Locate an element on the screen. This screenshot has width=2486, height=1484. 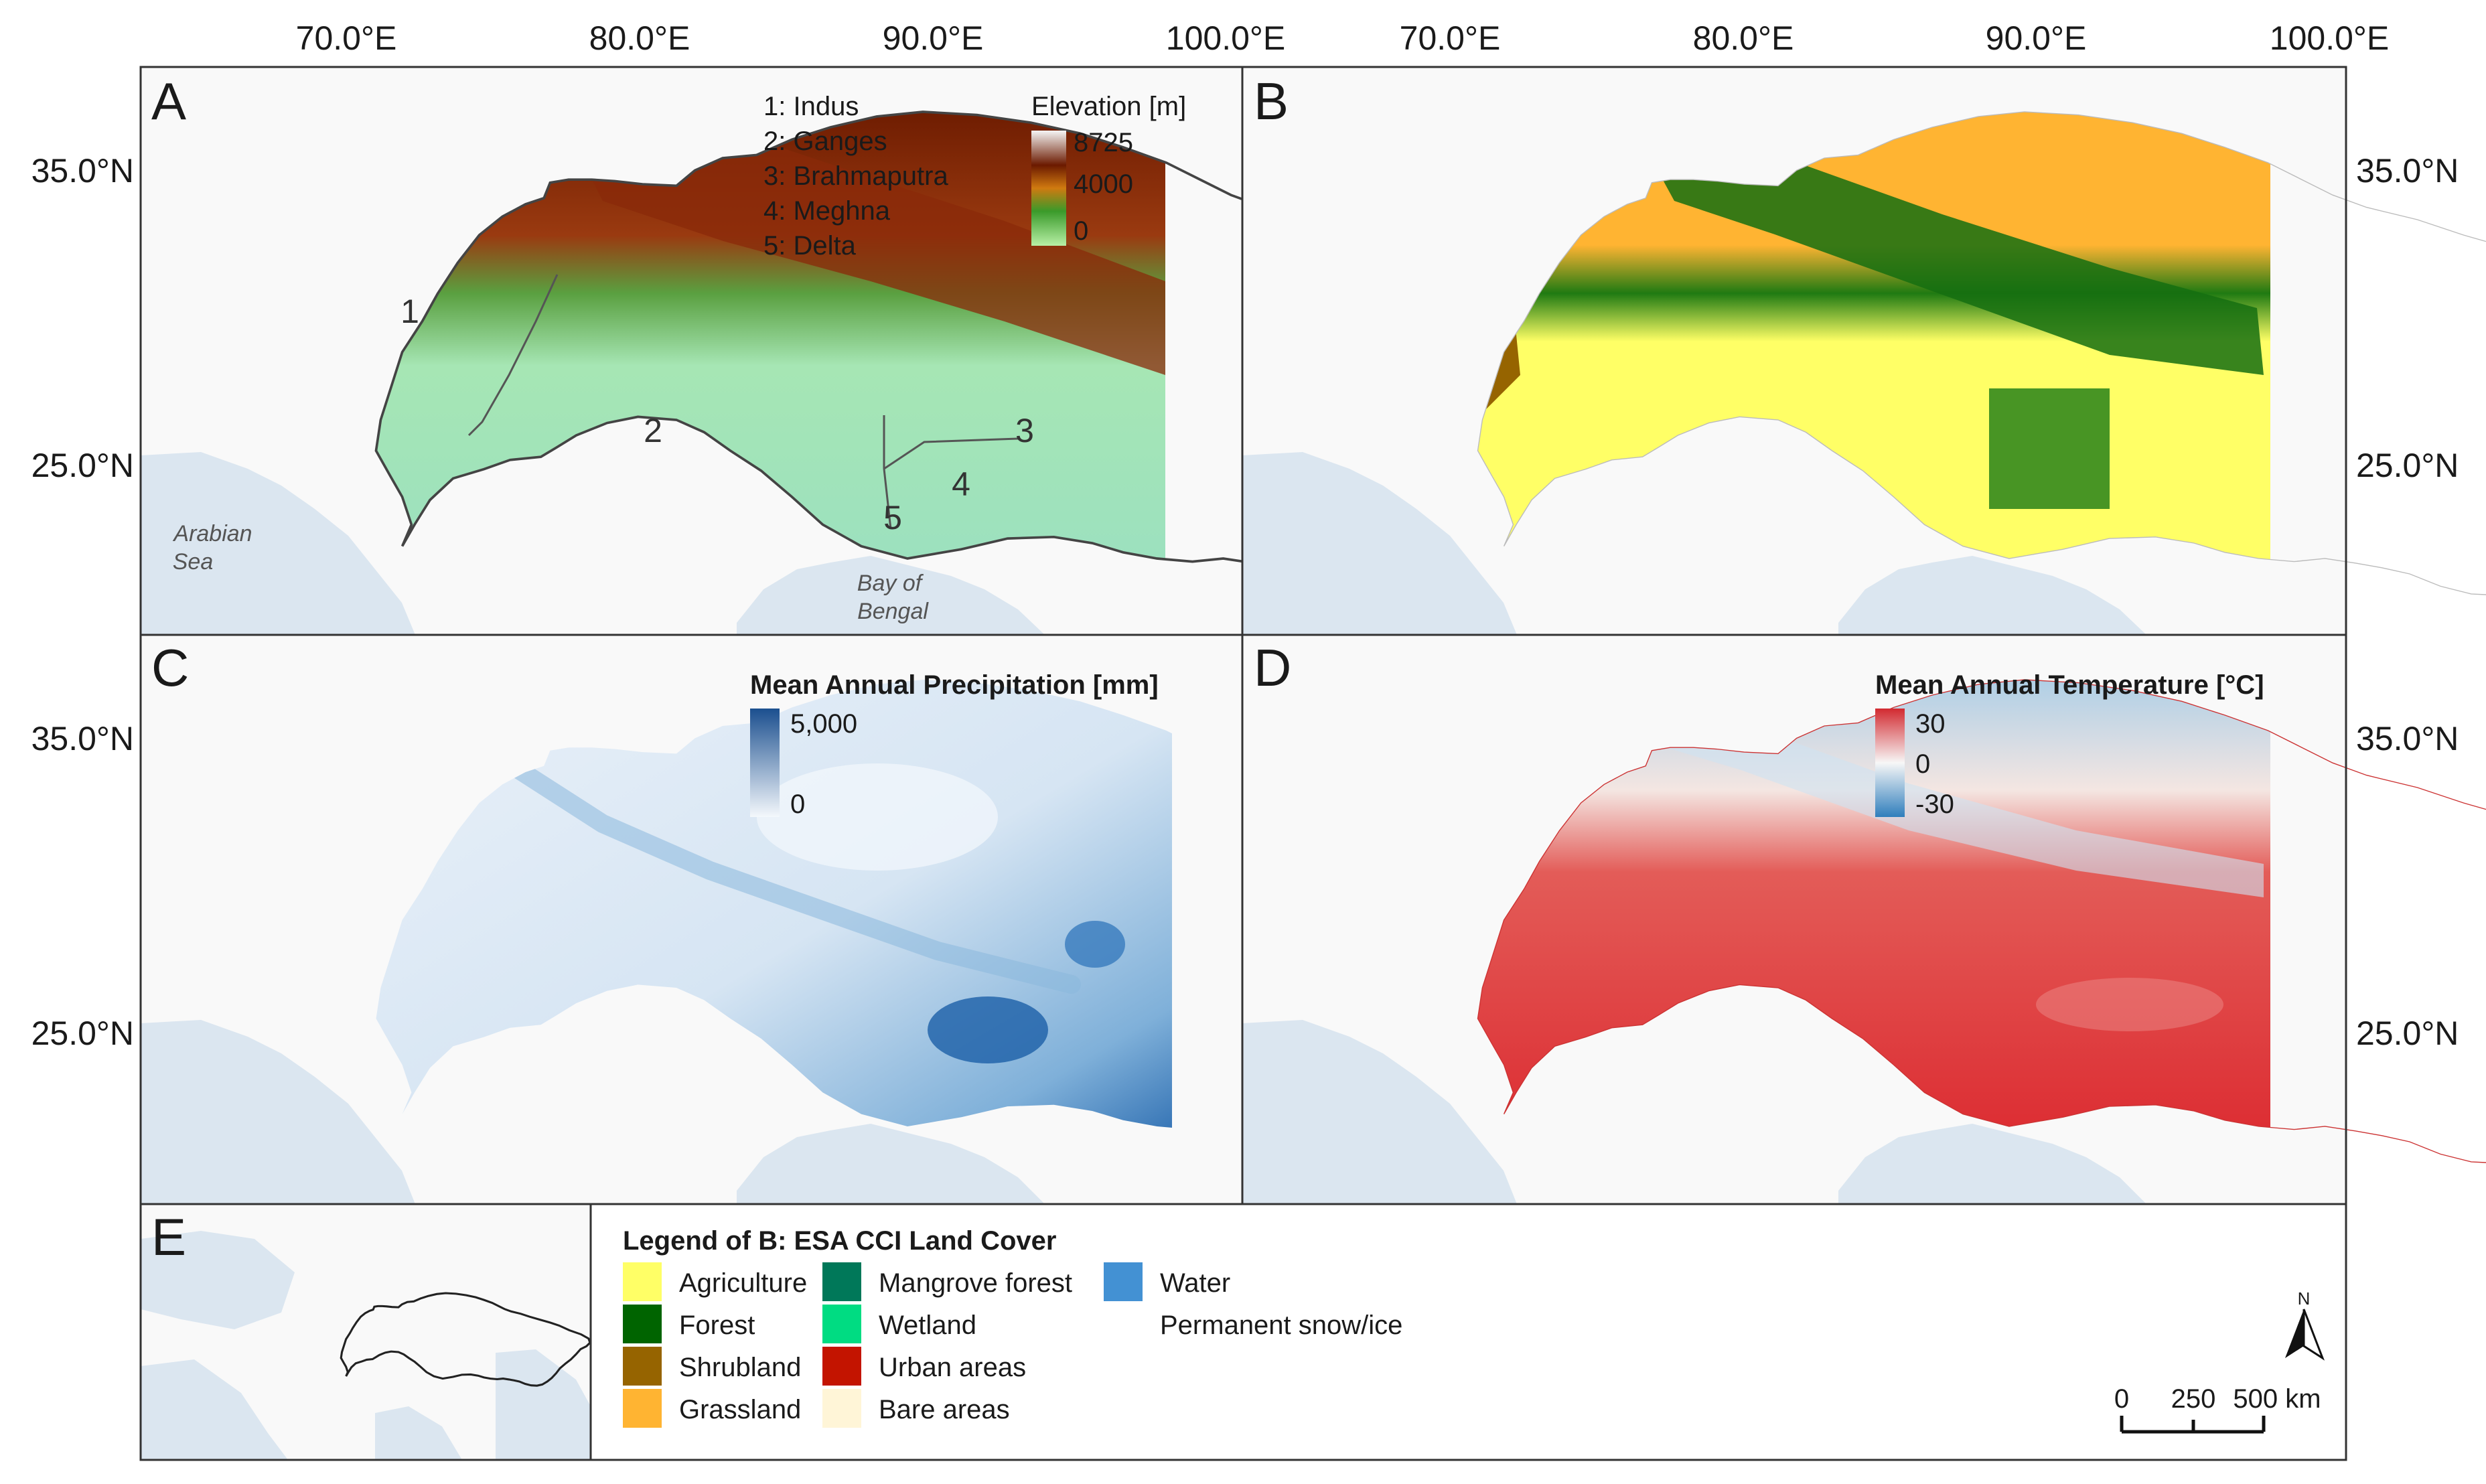
panel-letter-d: D is located at coordinates (1272, 667).